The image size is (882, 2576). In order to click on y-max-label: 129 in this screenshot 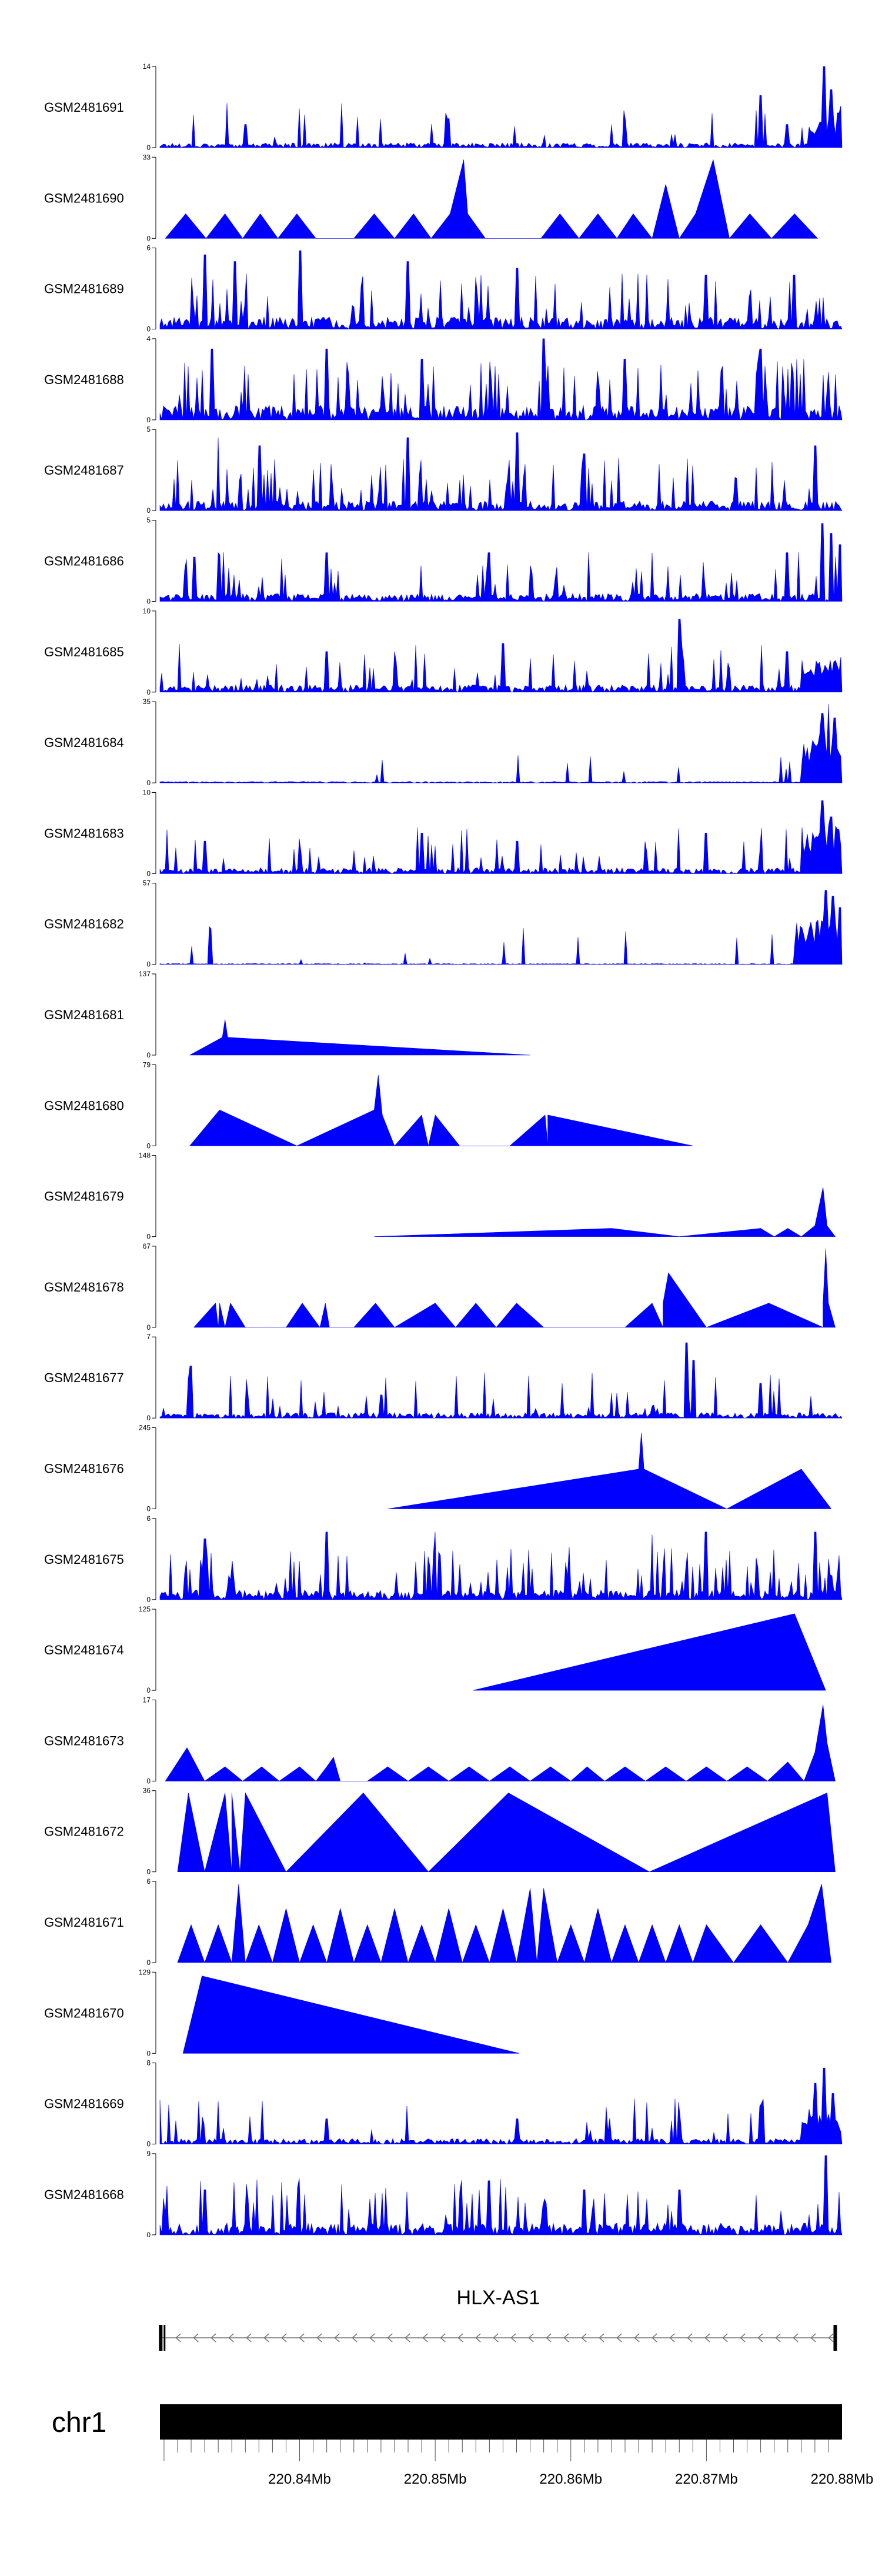, I will do `click(145, 1972)`.